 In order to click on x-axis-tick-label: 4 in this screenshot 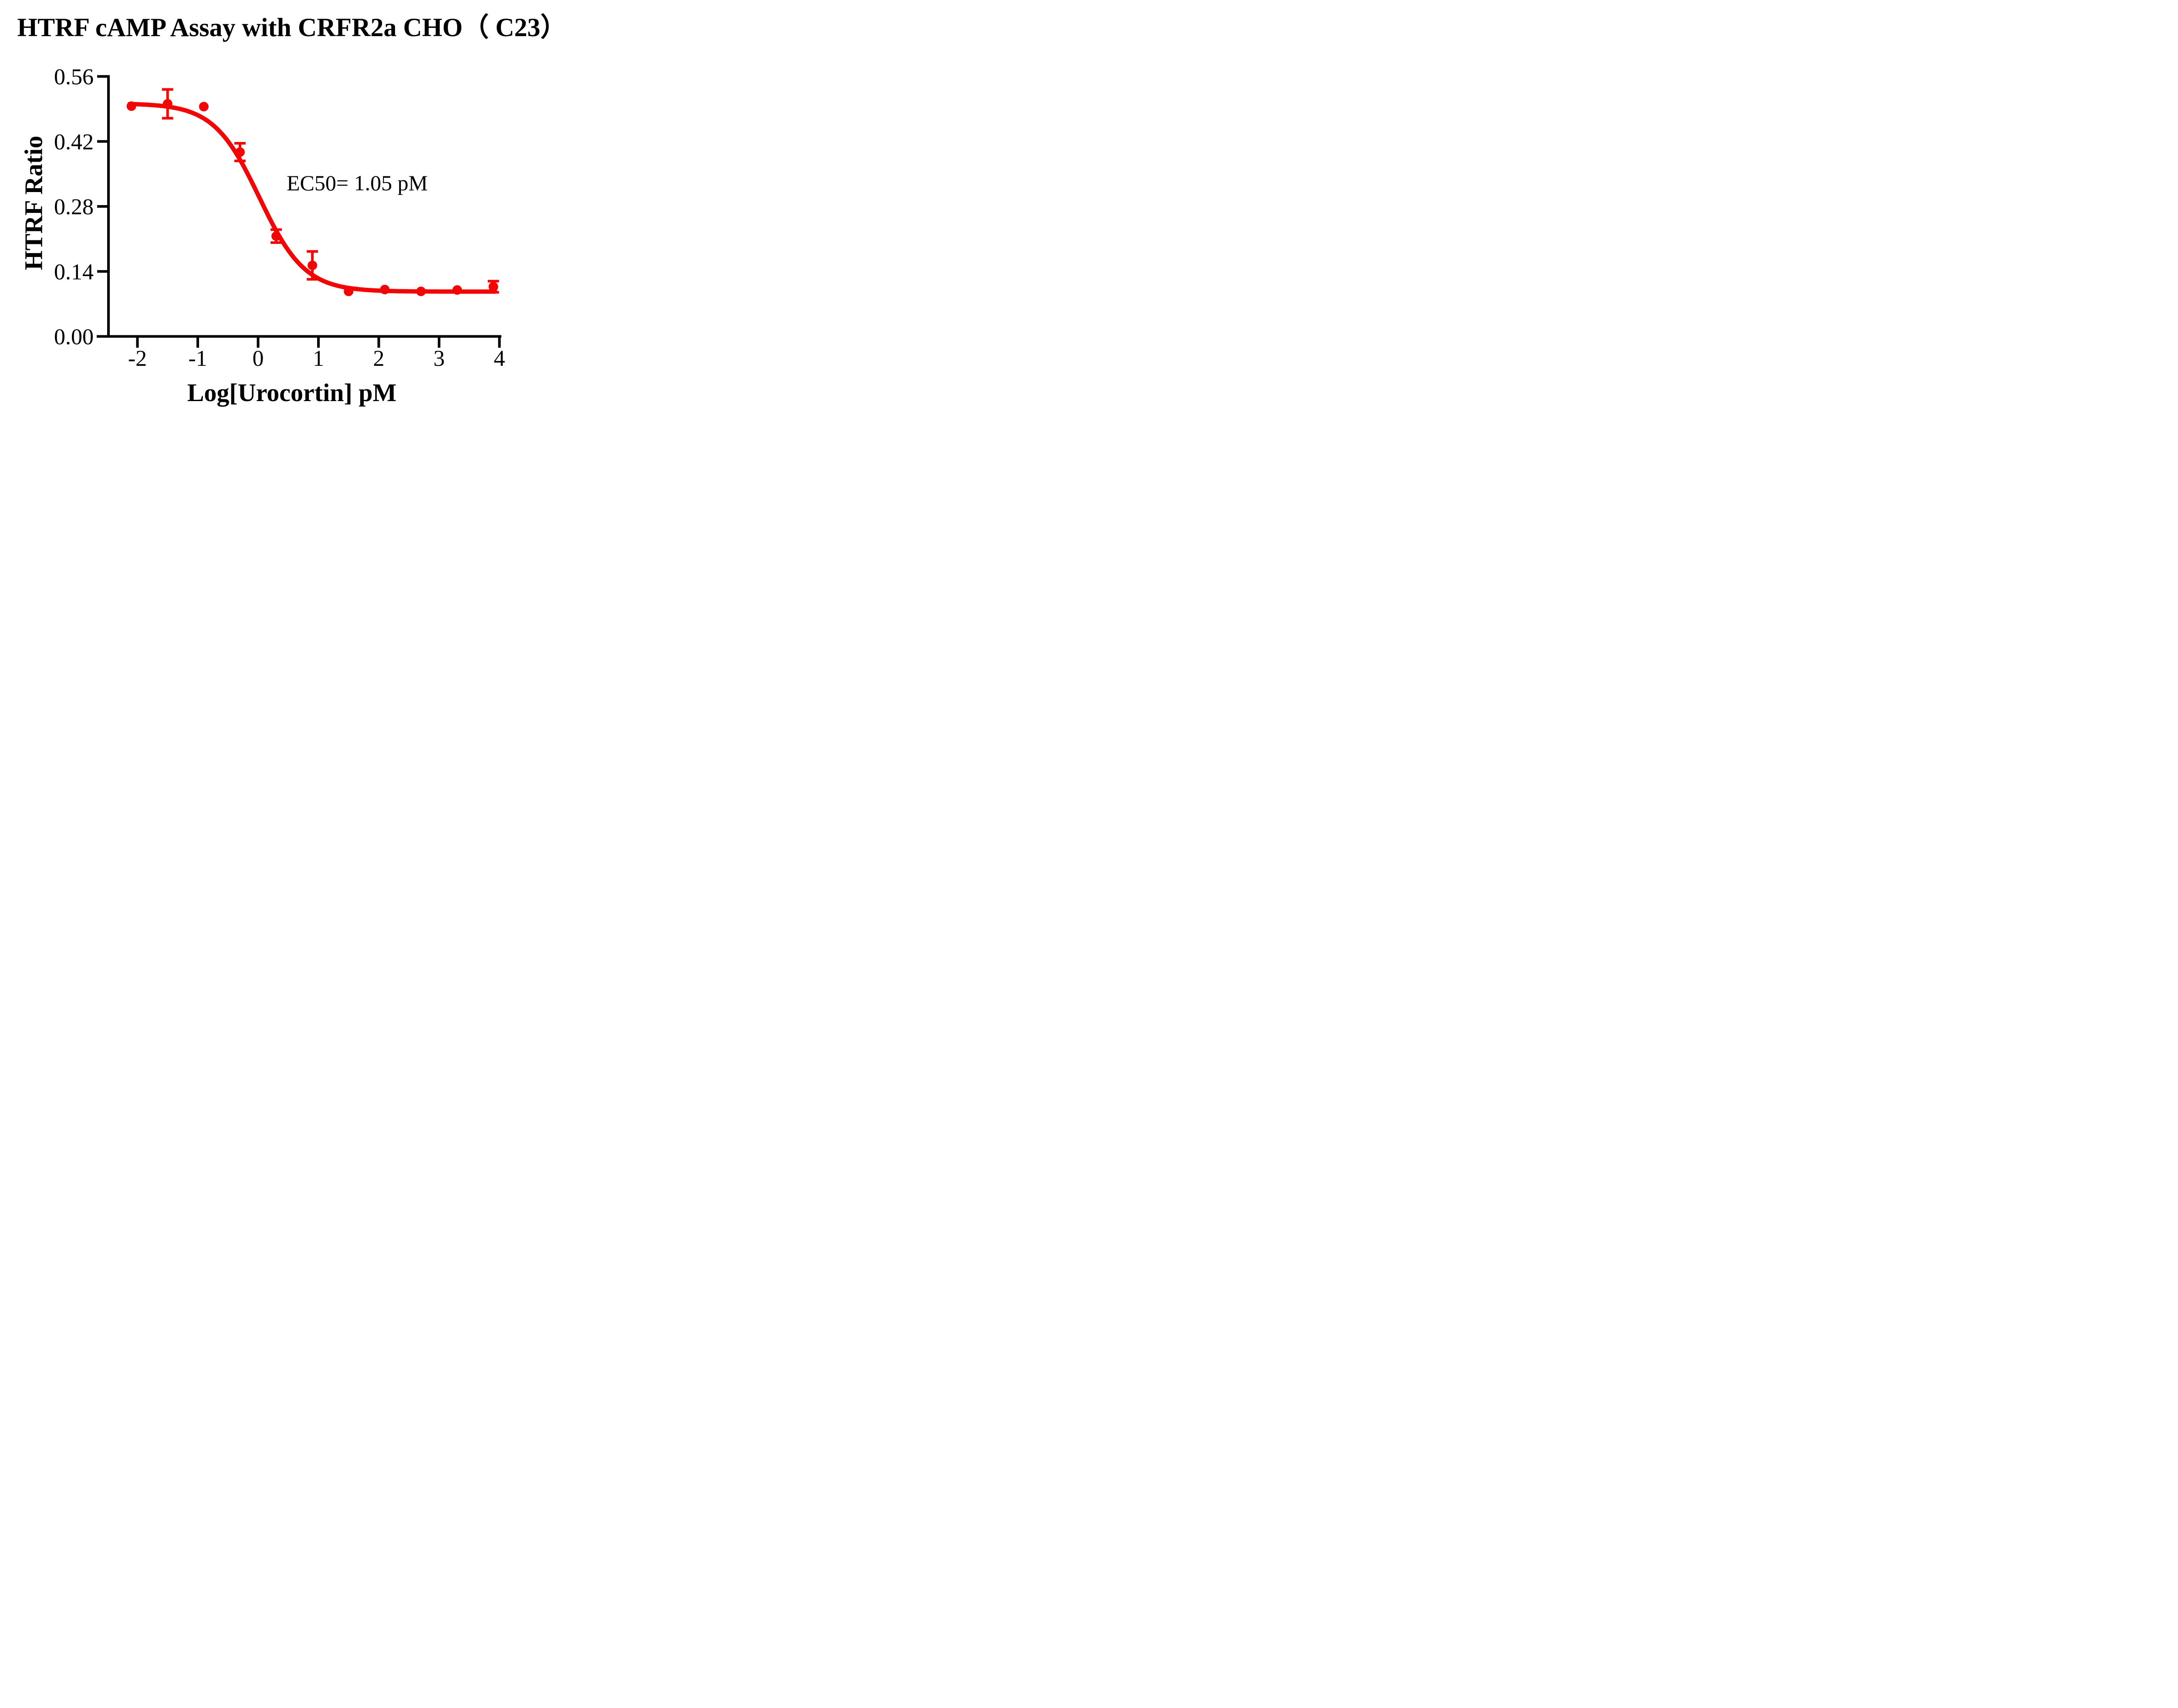, I will do `click(499, 358)`.